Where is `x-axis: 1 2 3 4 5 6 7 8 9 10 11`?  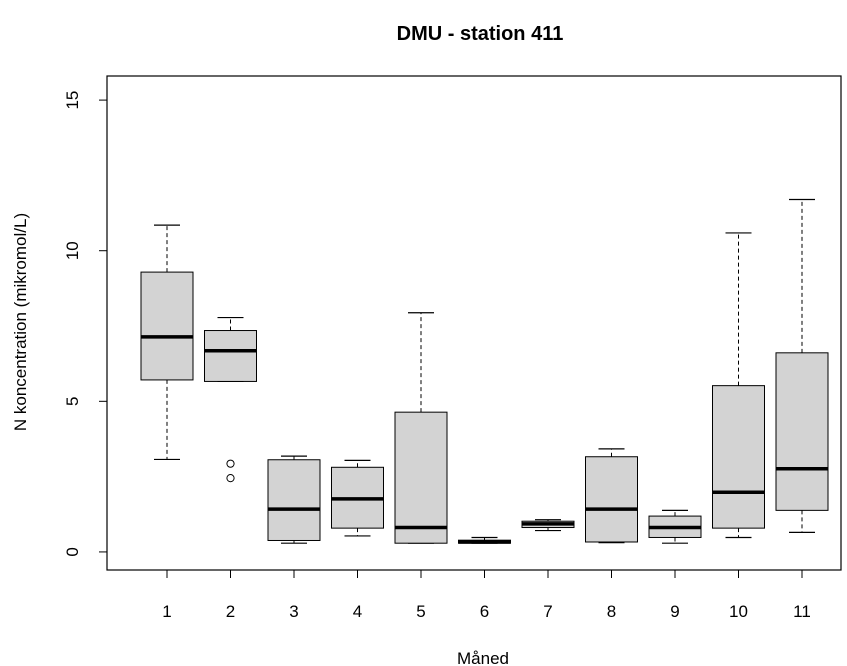
x-axis: 1 2 3 4 5 6 7 8 9 10 11 is located at coordinates (486, 595).